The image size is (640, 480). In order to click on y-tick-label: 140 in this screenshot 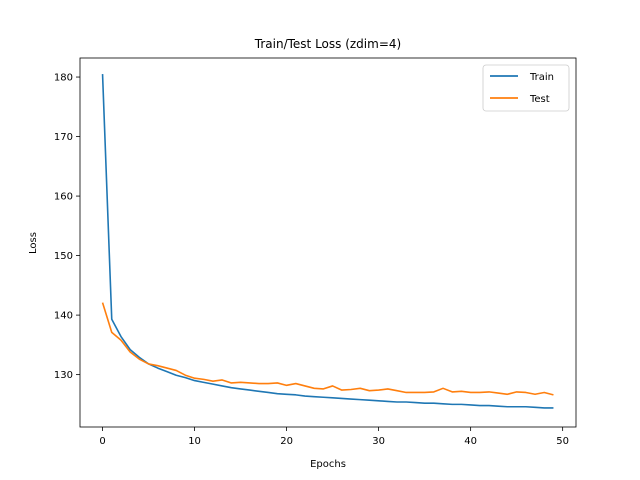, I will do `click(63, 316)`.